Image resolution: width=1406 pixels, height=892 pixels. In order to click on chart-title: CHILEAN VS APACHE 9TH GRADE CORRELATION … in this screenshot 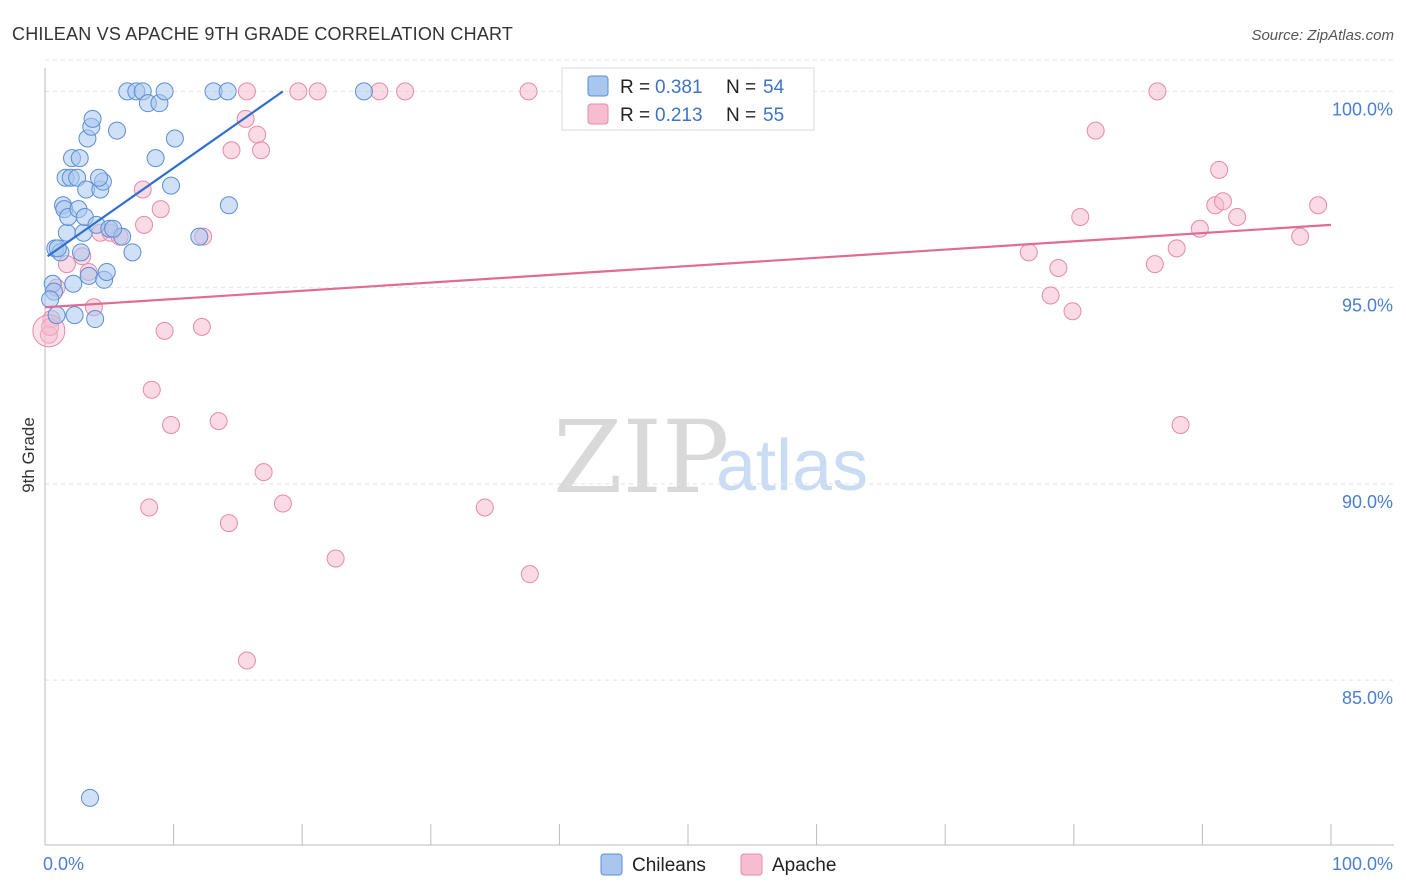, I will do `click(262, 34)`.